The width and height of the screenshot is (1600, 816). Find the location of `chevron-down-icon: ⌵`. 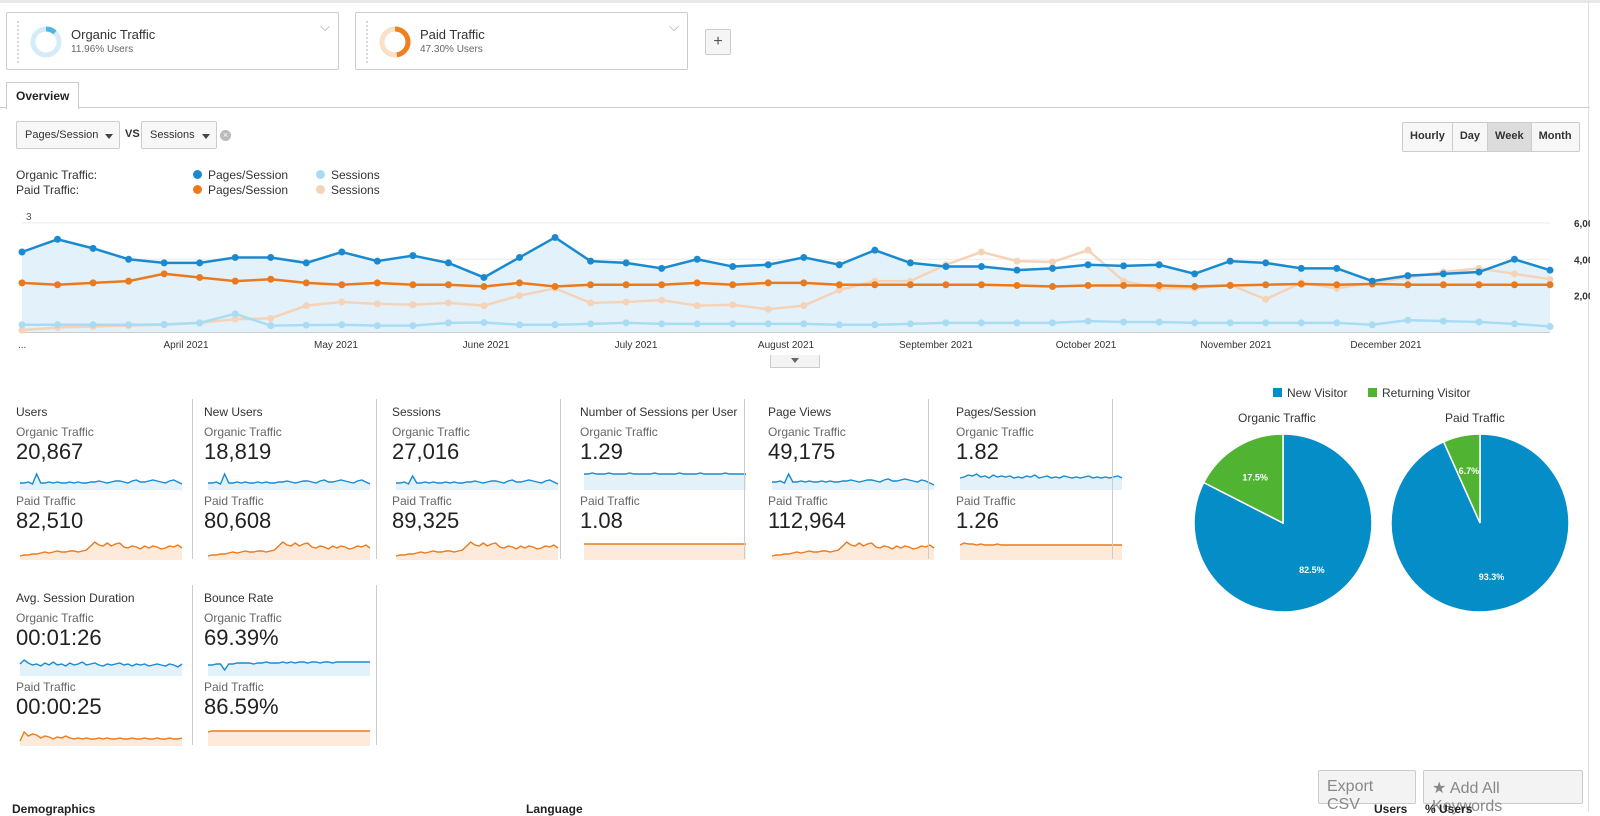

chevron-down-icon: ⌵ is located at coordinates (674, 26).